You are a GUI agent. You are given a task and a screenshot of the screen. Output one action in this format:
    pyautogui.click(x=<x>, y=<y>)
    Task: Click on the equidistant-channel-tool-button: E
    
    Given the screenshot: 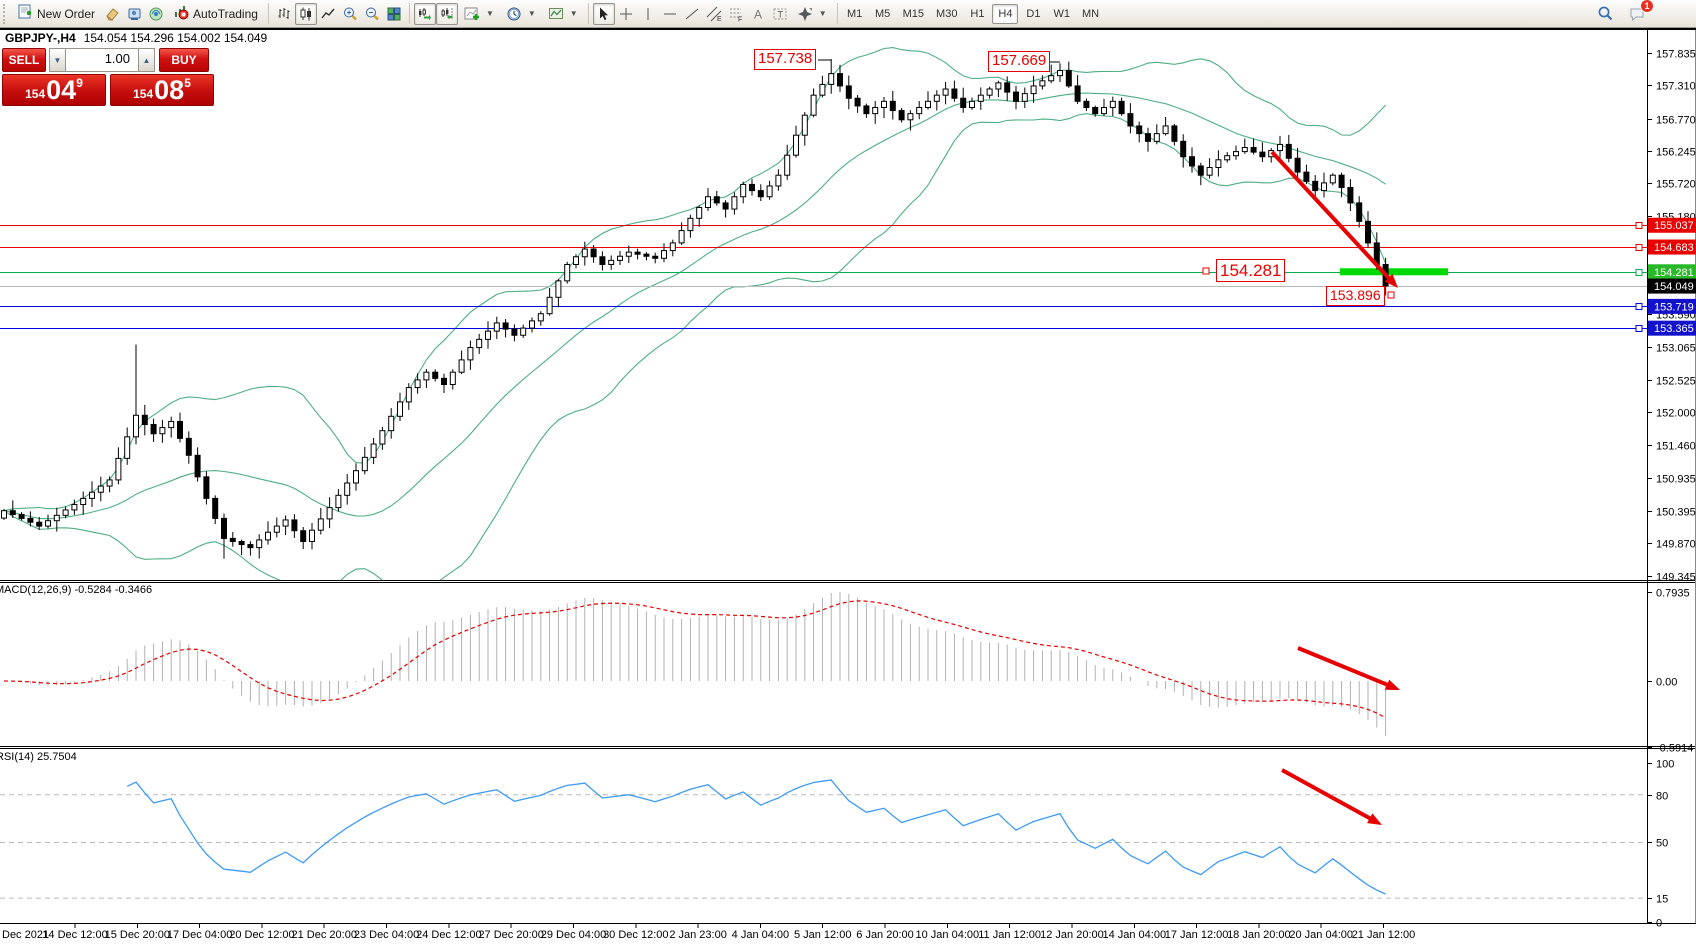 What is the action you would take?
    pyautogui.click(x=714, y=14)
    